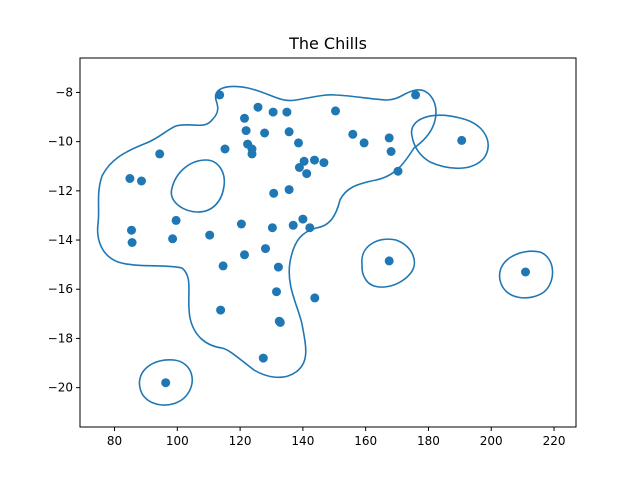 The height and width of the screenshot is (480, 640). I want to click on contour-upper-right, so click(449, 142).